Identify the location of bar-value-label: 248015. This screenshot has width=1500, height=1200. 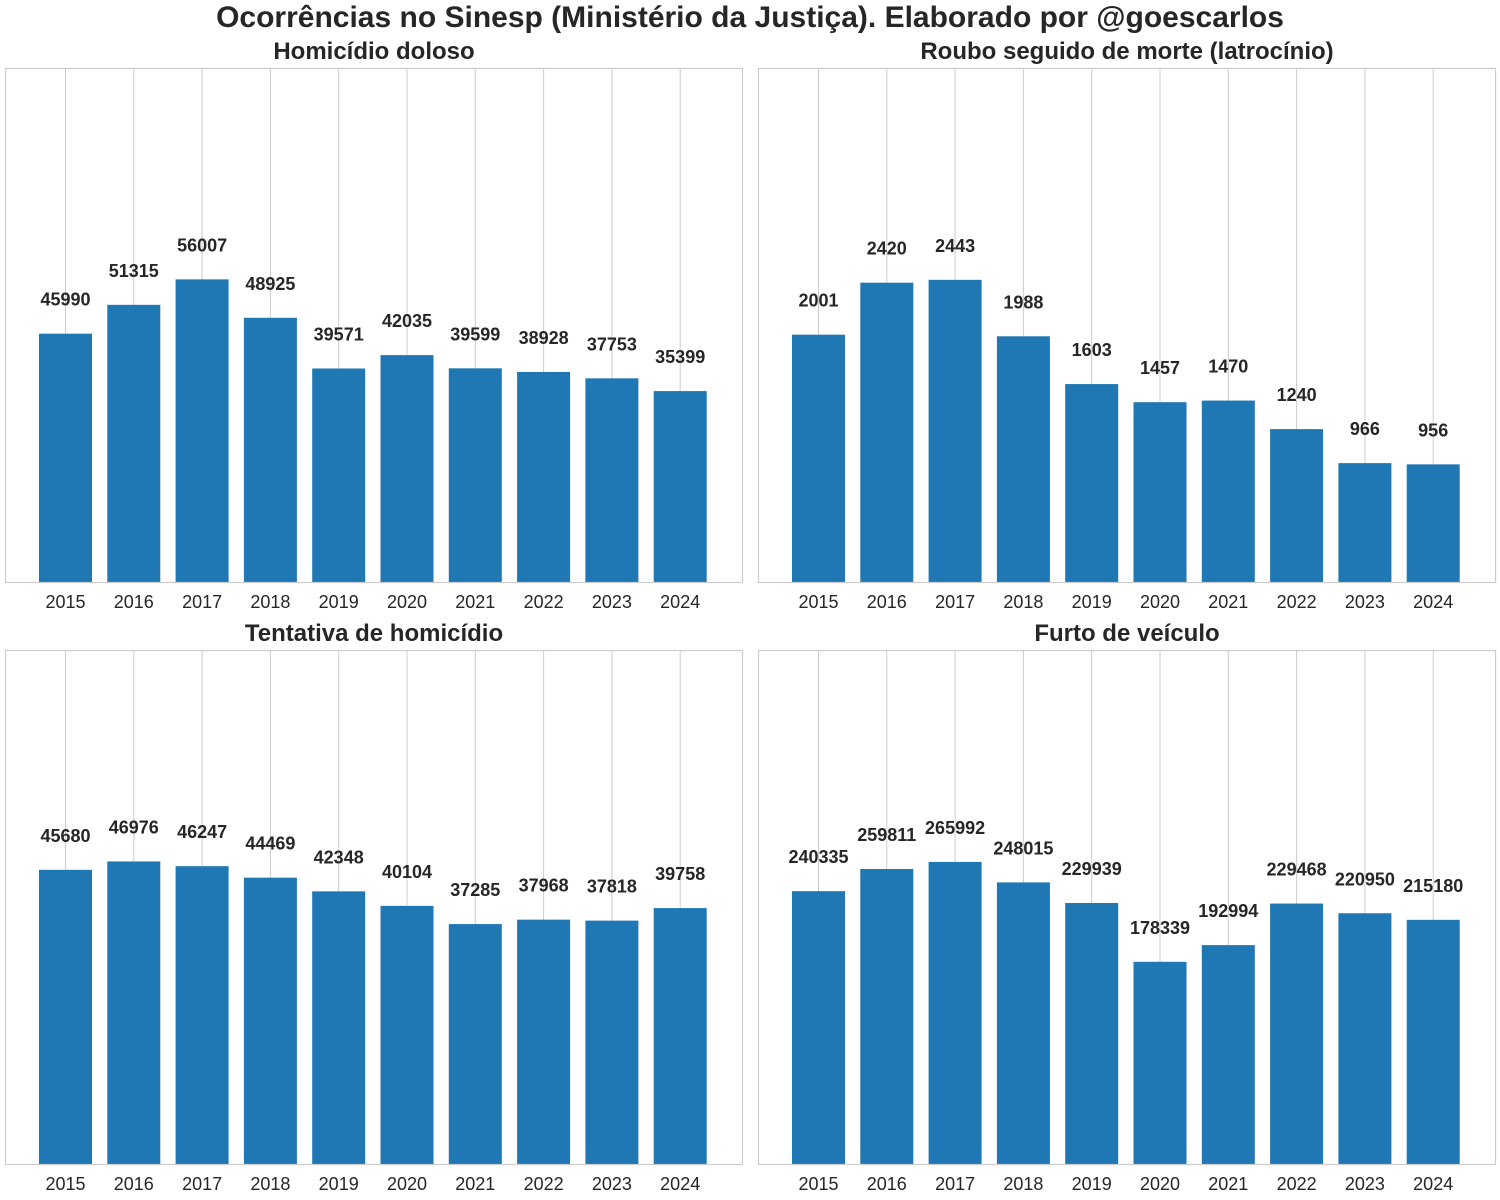
(1023, 848).